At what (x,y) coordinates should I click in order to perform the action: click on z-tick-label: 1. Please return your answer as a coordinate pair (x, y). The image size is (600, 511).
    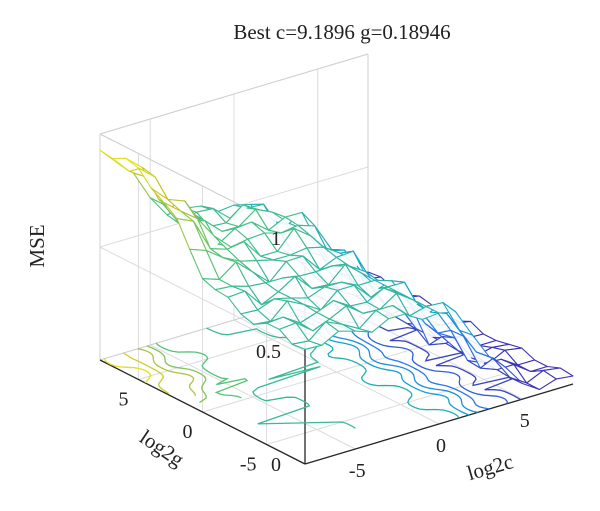
    Looking at the image, I should click on (276, 239).